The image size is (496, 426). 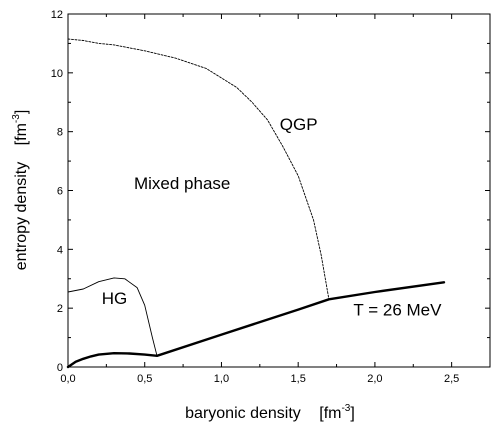 I want to click on y-tick-label: 8, so click(x=60, y=133).